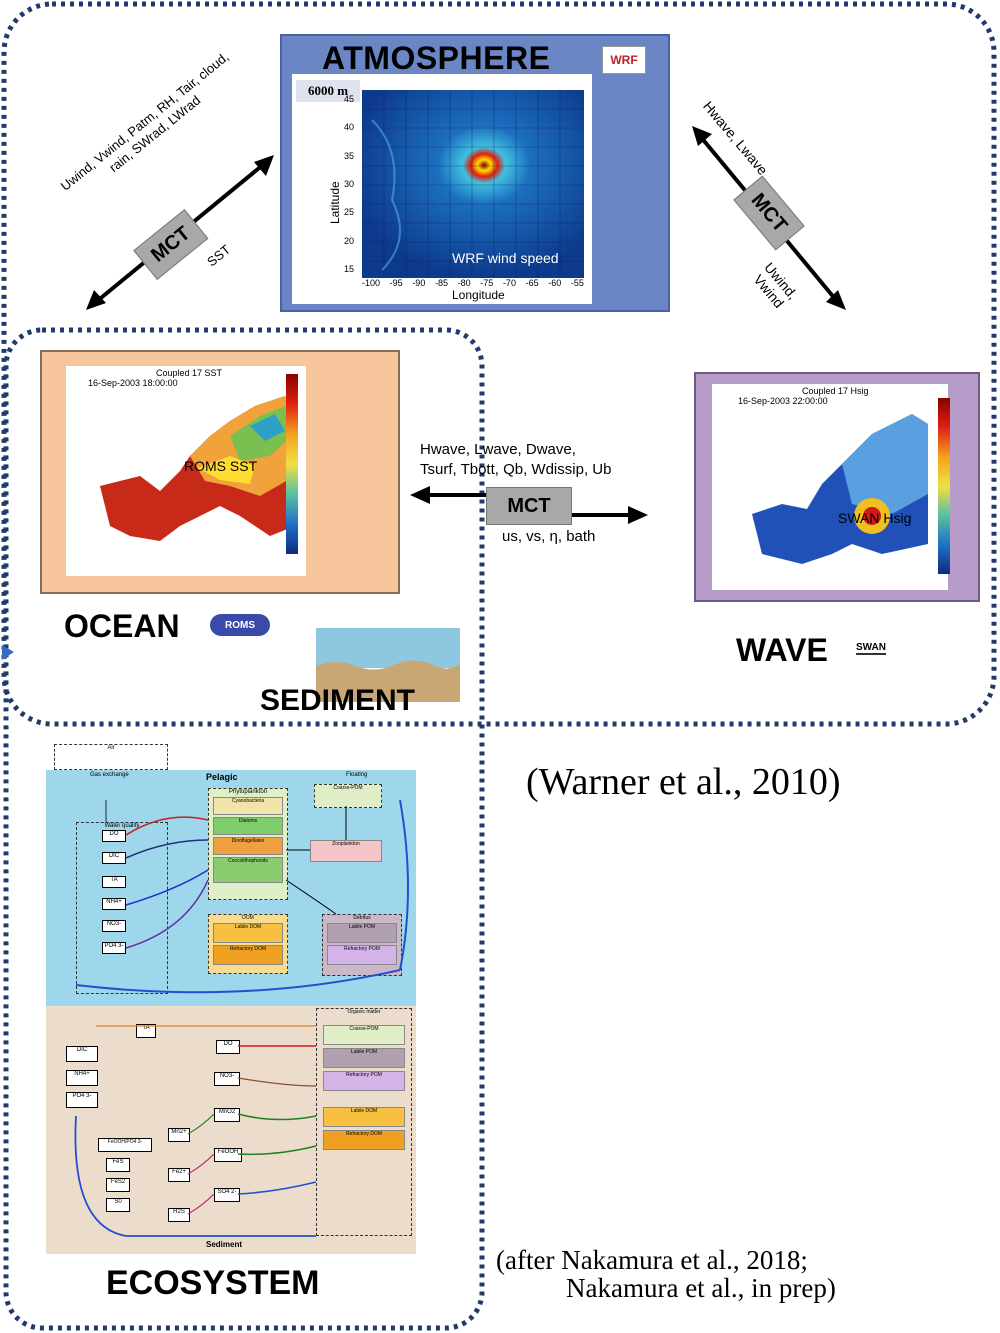  I want to click on organic-matter-label: Organic matter, so click(364, 1012).